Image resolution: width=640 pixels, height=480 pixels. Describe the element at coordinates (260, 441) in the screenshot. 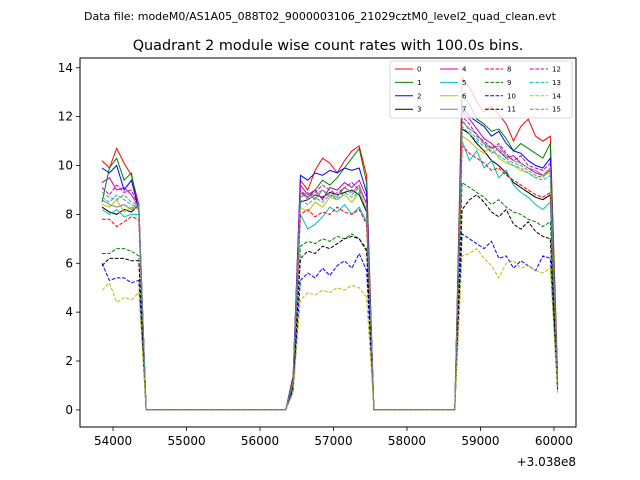

I see `x-tick-label: 56000` at that location.